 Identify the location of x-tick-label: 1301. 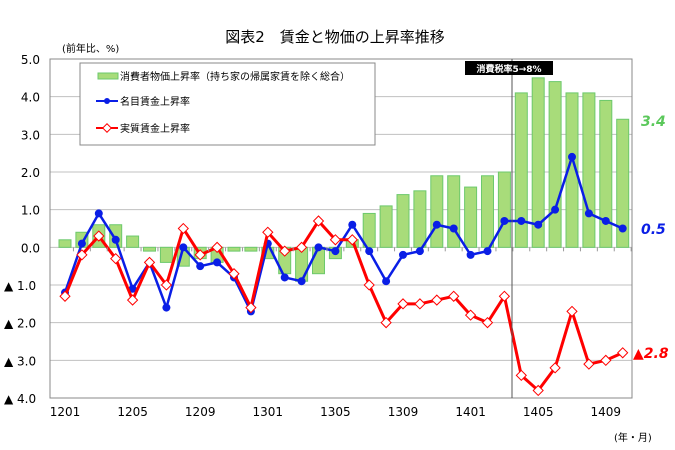
(268, 412).